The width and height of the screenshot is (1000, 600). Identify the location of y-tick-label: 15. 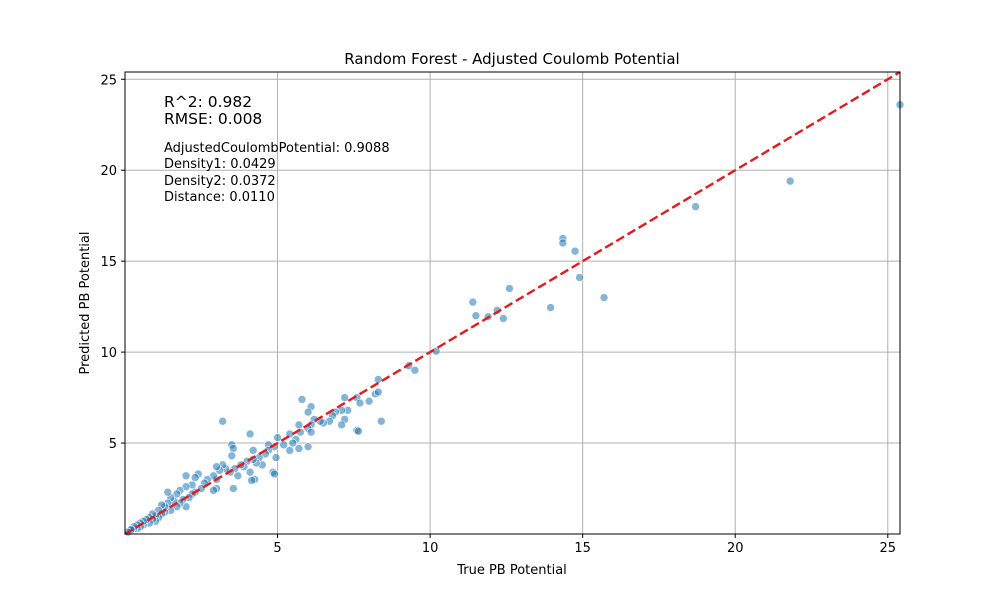
(108, 262).